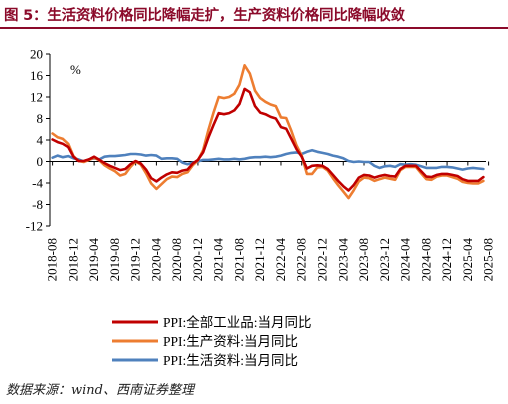 The height and width of the screenshot is (404, 508). Describe the element at coordinates (197, 259) in the screenshot. I see `x-tick-label: 2020-12` at that location.